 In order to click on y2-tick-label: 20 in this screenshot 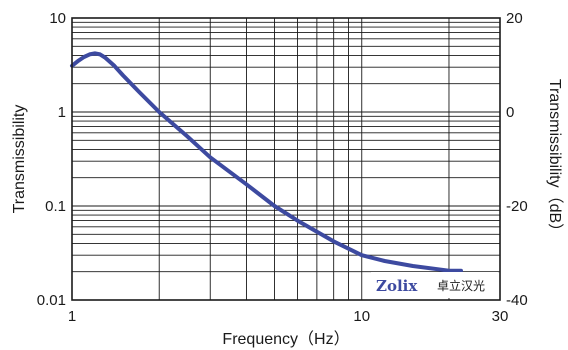, I will do `click(514, 18)`.